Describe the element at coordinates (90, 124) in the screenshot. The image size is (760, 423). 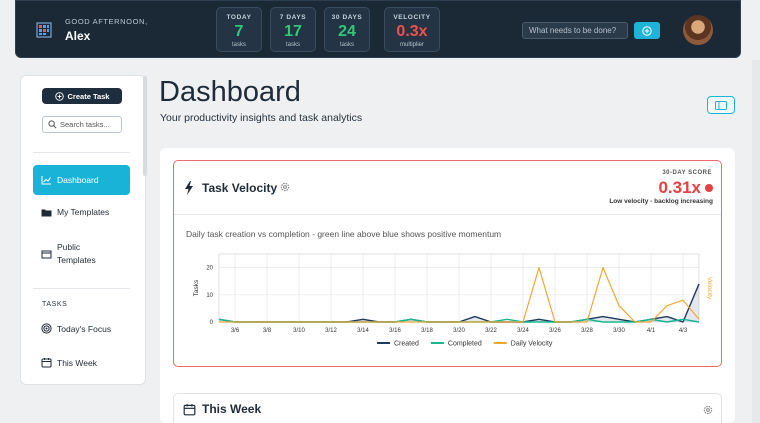
I see `search-input` at that location.